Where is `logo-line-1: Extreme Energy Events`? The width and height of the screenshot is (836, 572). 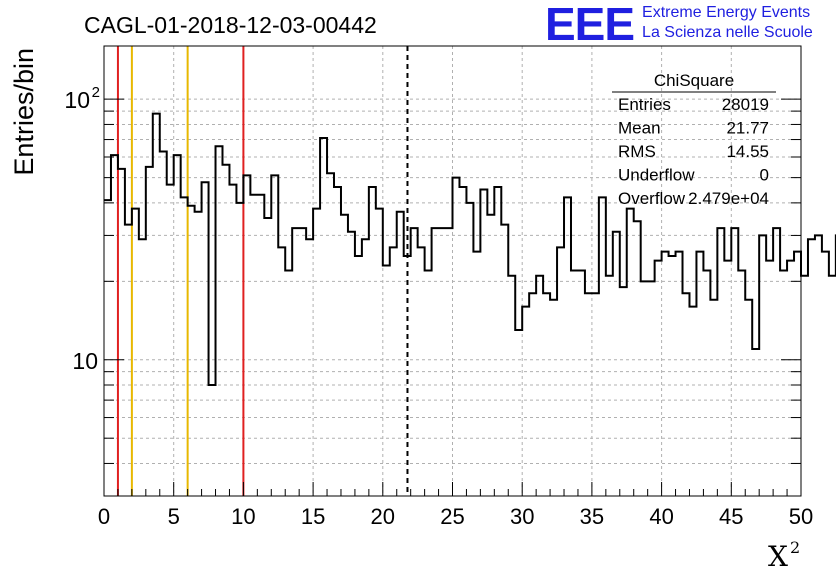
logo-line-1: Extreme Energy Events is located at coordinates (726, 12).